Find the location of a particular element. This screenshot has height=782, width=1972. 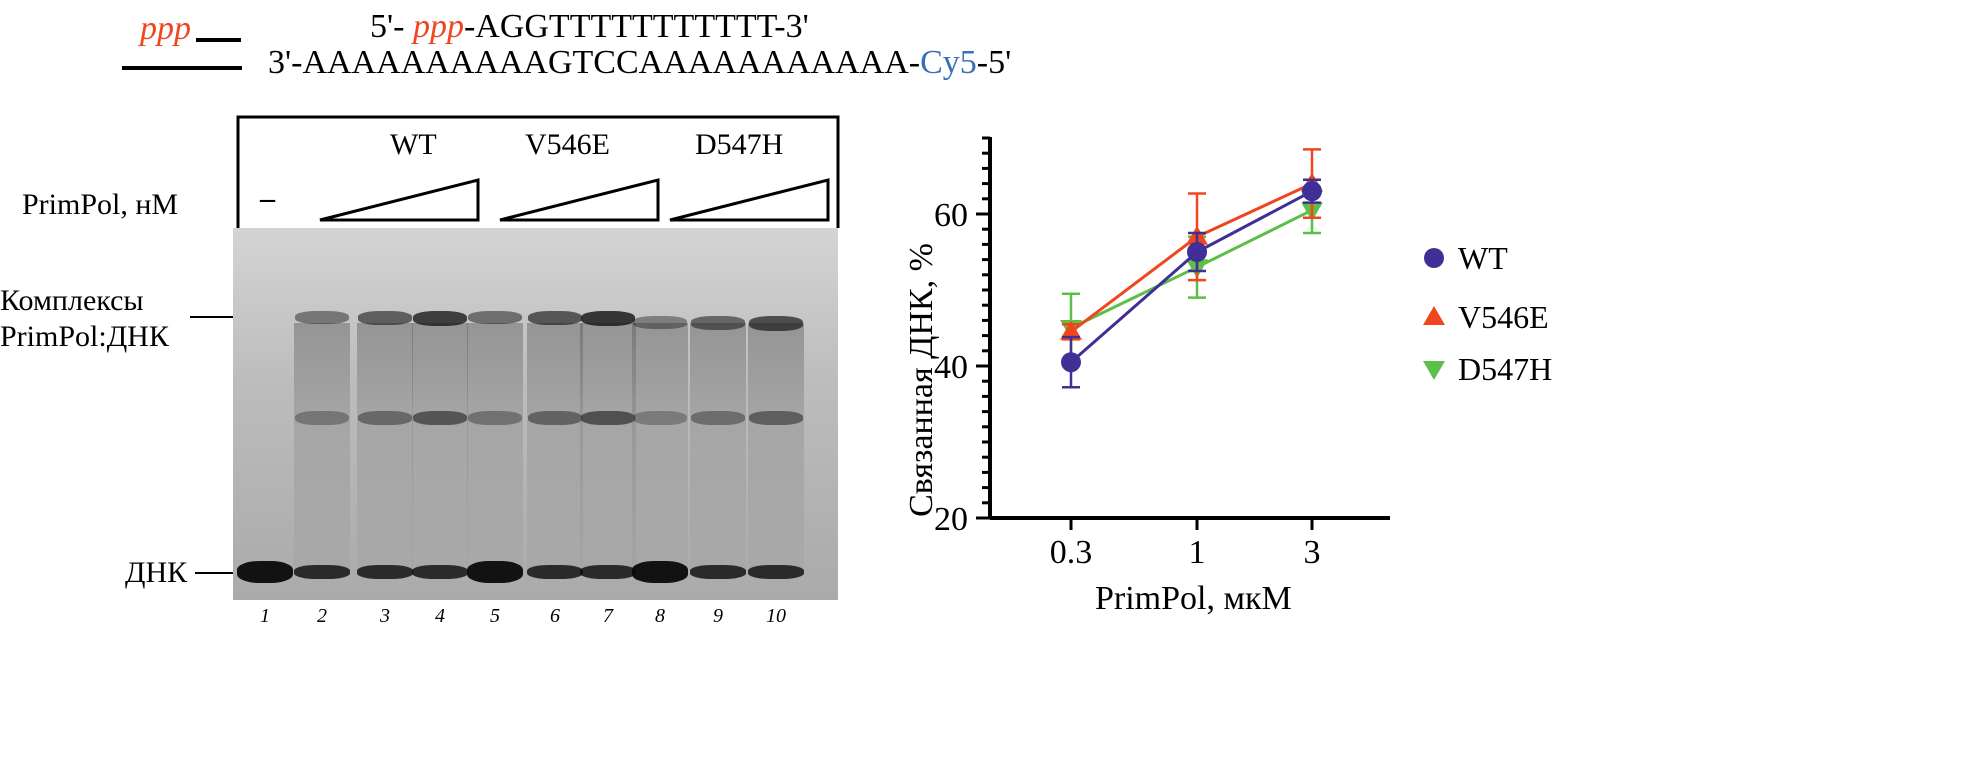

legend-label: D547H is located at coordinates (1505, 369).